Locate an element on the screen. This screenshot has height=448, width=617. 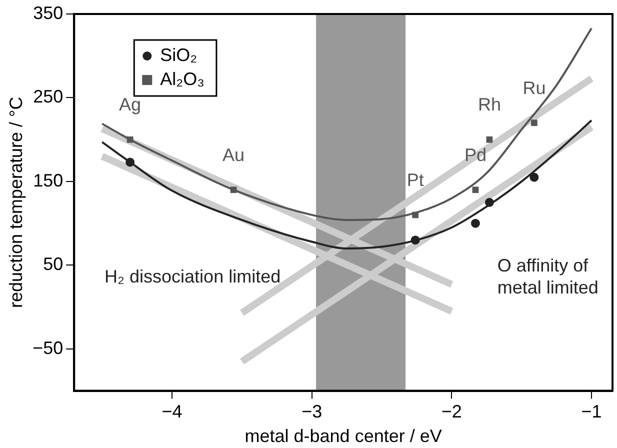
x-axis-title: metal d-band center / eV is located at coordinates (343, 436).